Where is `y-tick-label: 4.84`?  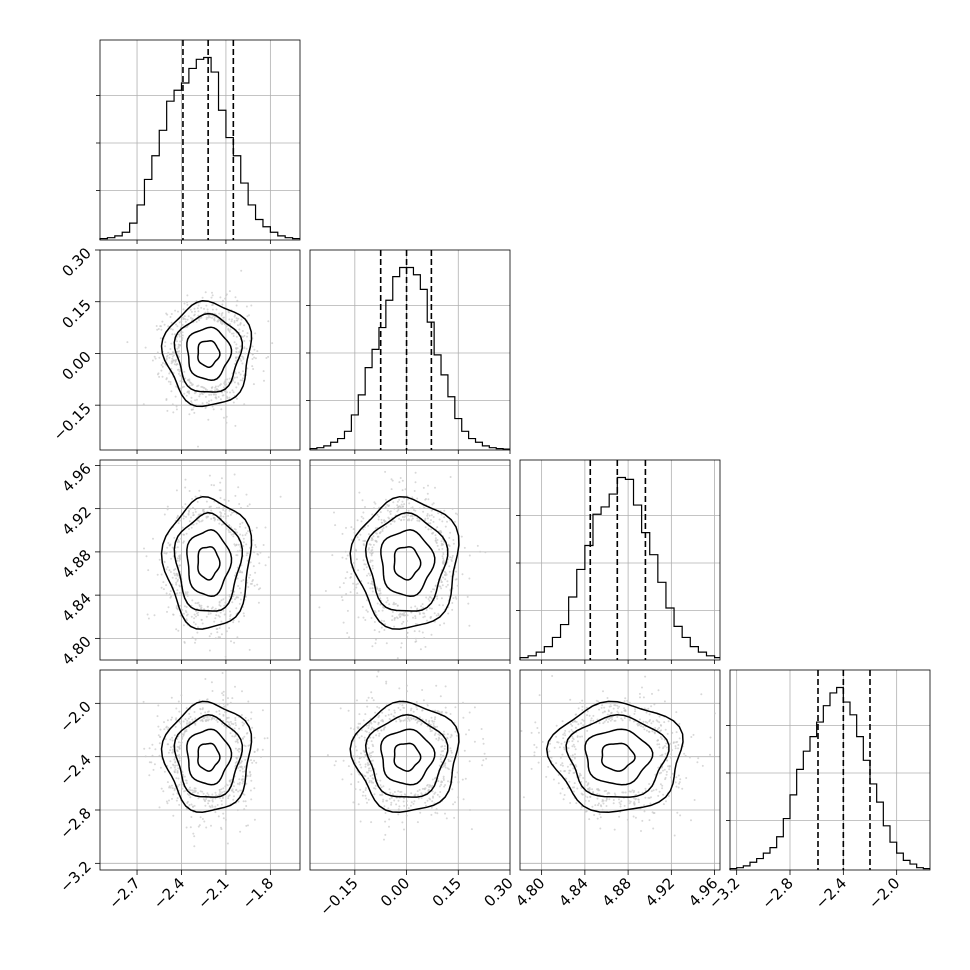
y-tick-label: 4.84 is located at coordinates (76, 607).